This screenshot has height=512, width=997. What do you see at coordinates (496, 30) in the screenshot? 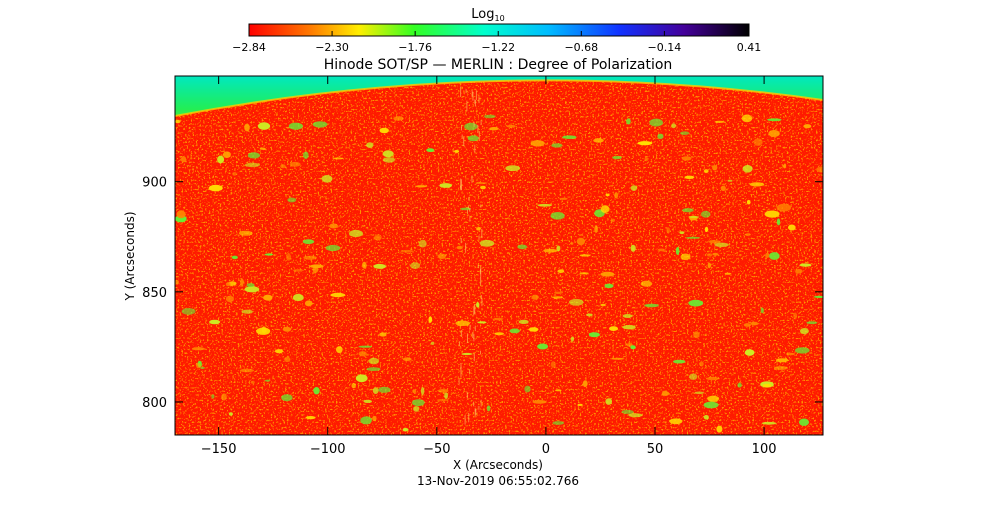
I see `colorbar: Log10 −2.84 −2.30 −1.76 −1.22 −0.68 −0.14 0.41` at bounding box center [496, 30].